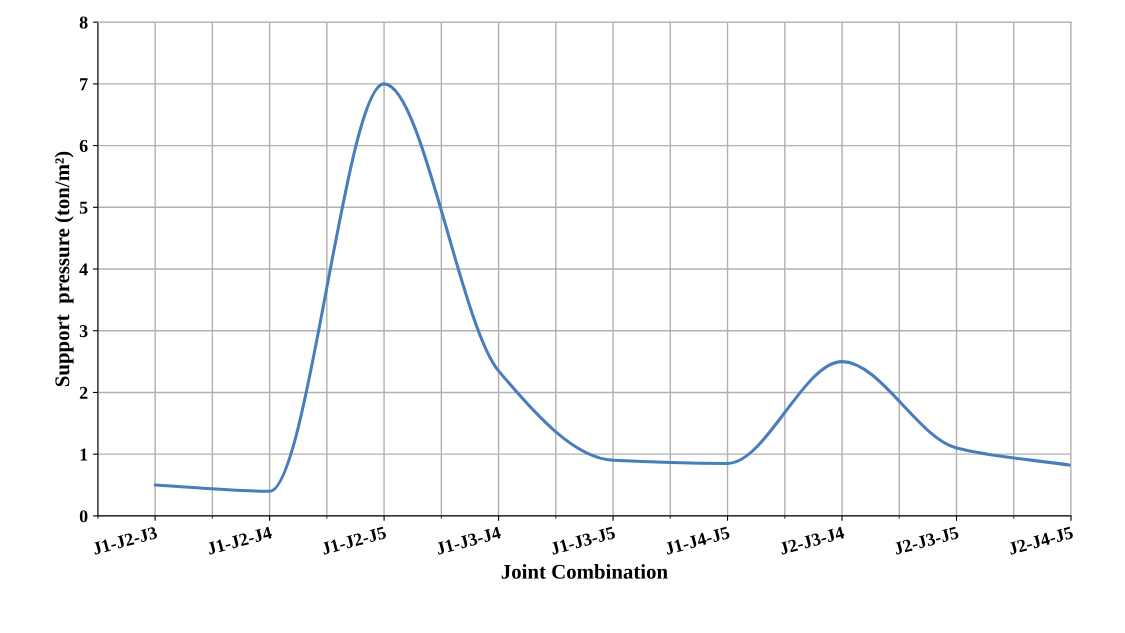 The image size is (1125, 633). What do you see at coordinates (84, 84) in the screenshot?
I see `y-tick-label: 7` at bounding box center [84, 84].